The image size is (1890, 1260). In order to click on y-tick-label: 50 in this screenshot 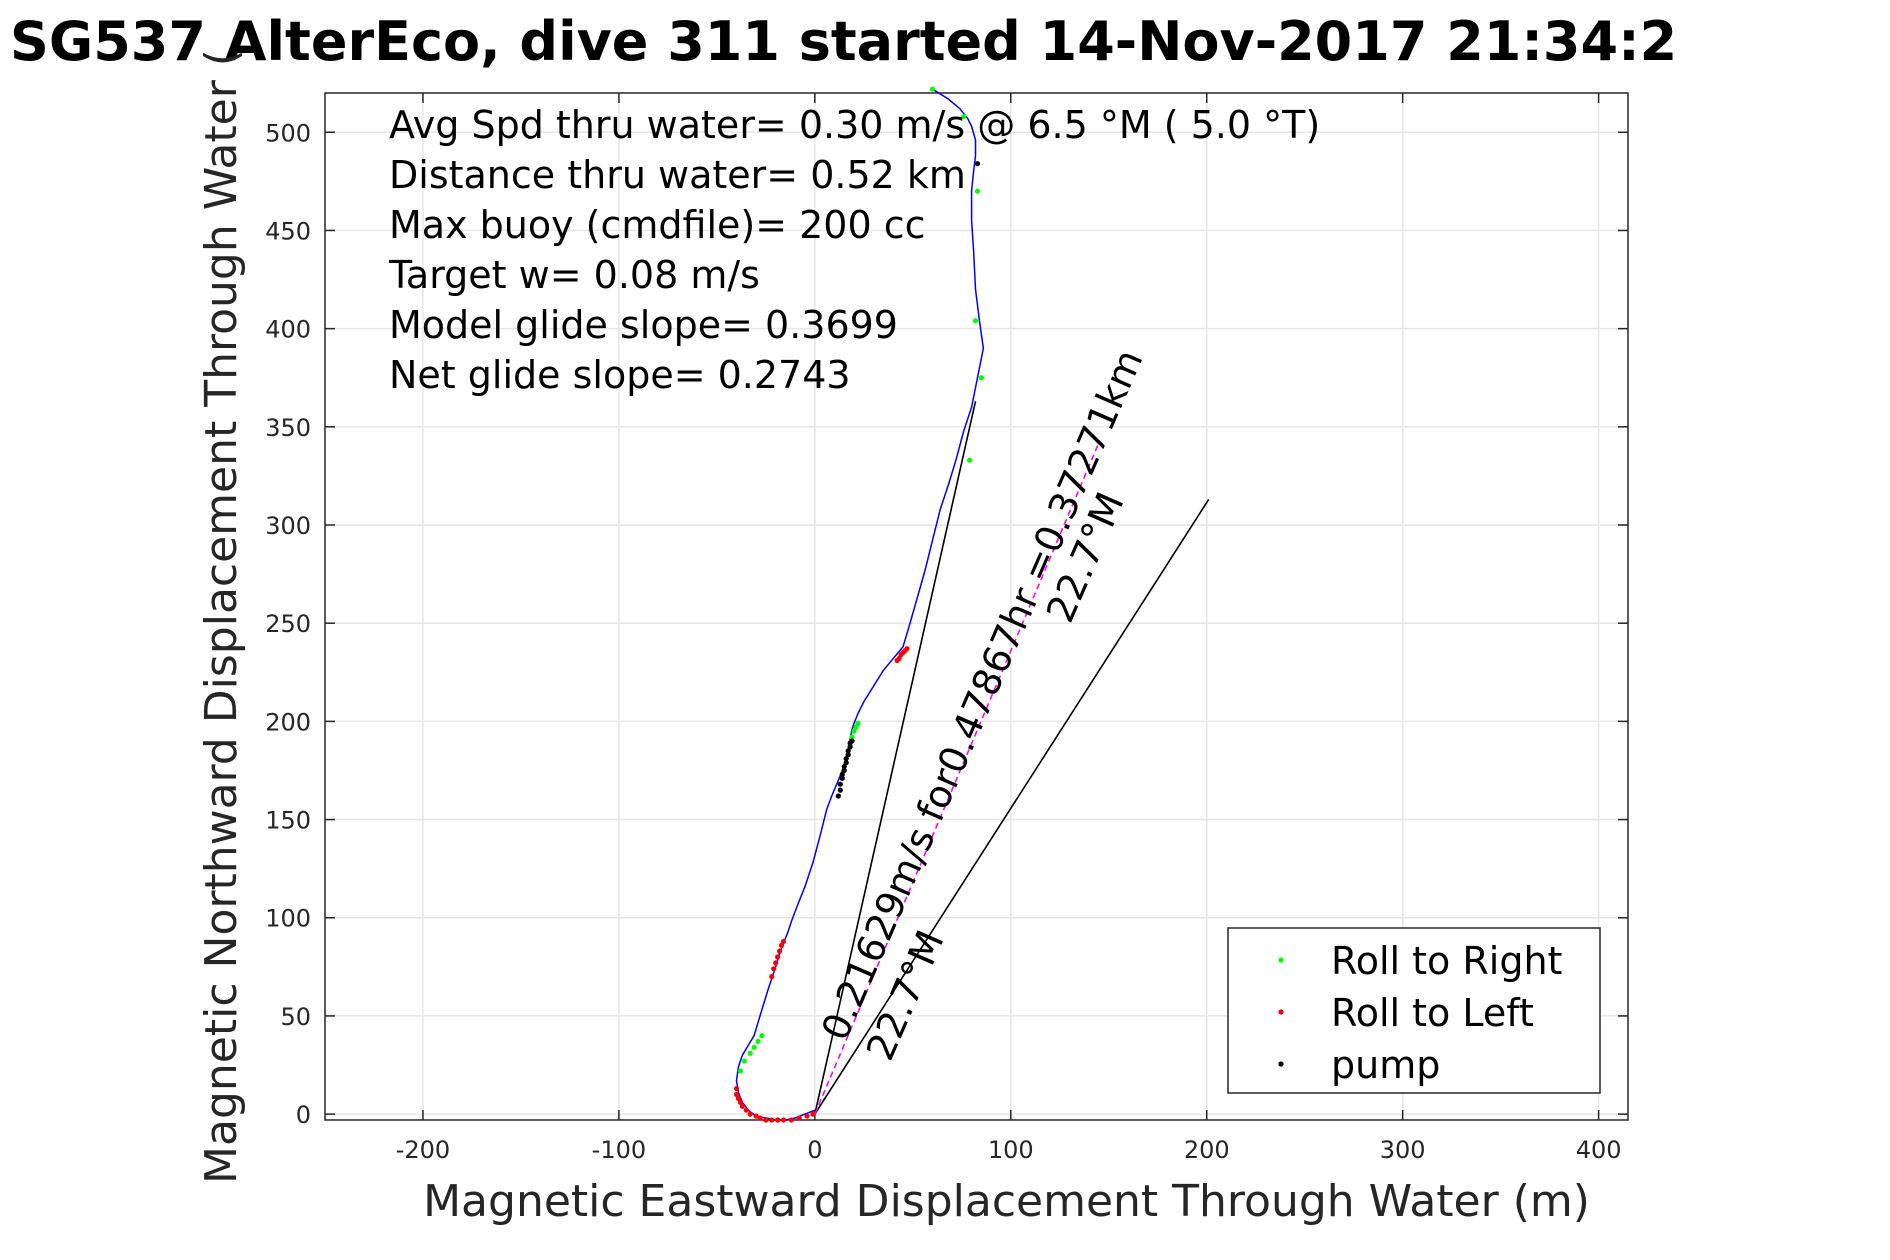, I will do `click(295, 1017)`.